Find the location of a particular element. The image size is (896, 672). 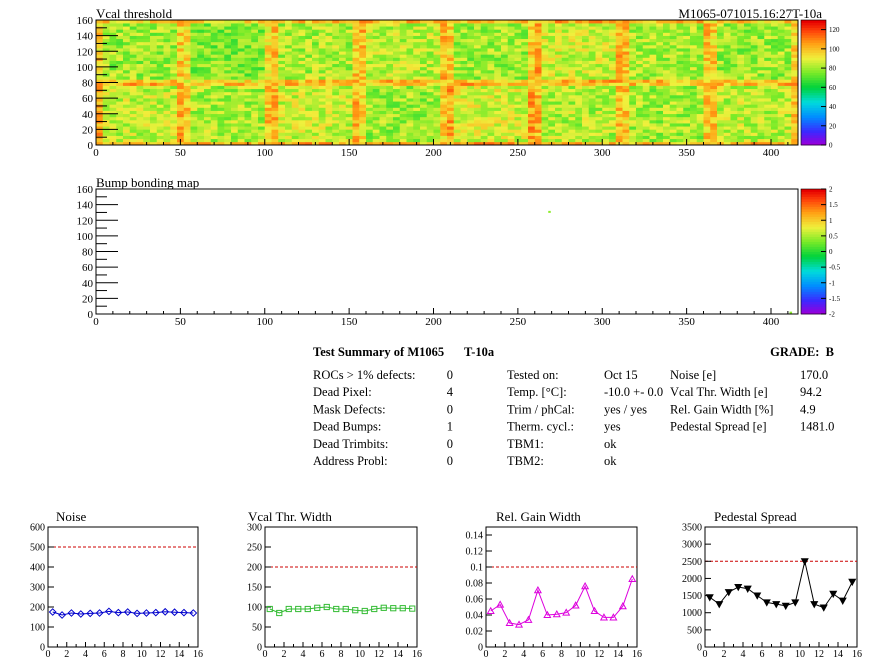

data-point is located at coordinates (146, 613).